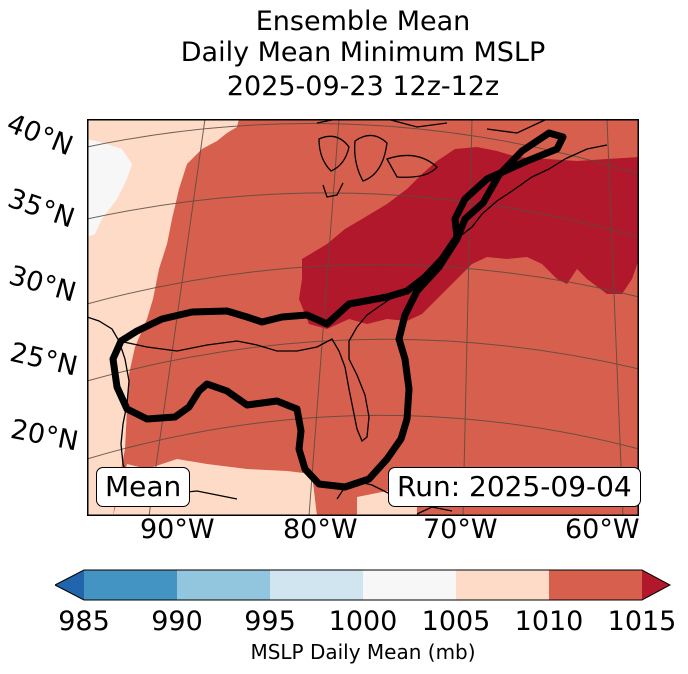  What do you see at coordinates (602, 529) in the screenshot?
I see `lon-label-60w: 60°W` at bounding box center [602, 529].